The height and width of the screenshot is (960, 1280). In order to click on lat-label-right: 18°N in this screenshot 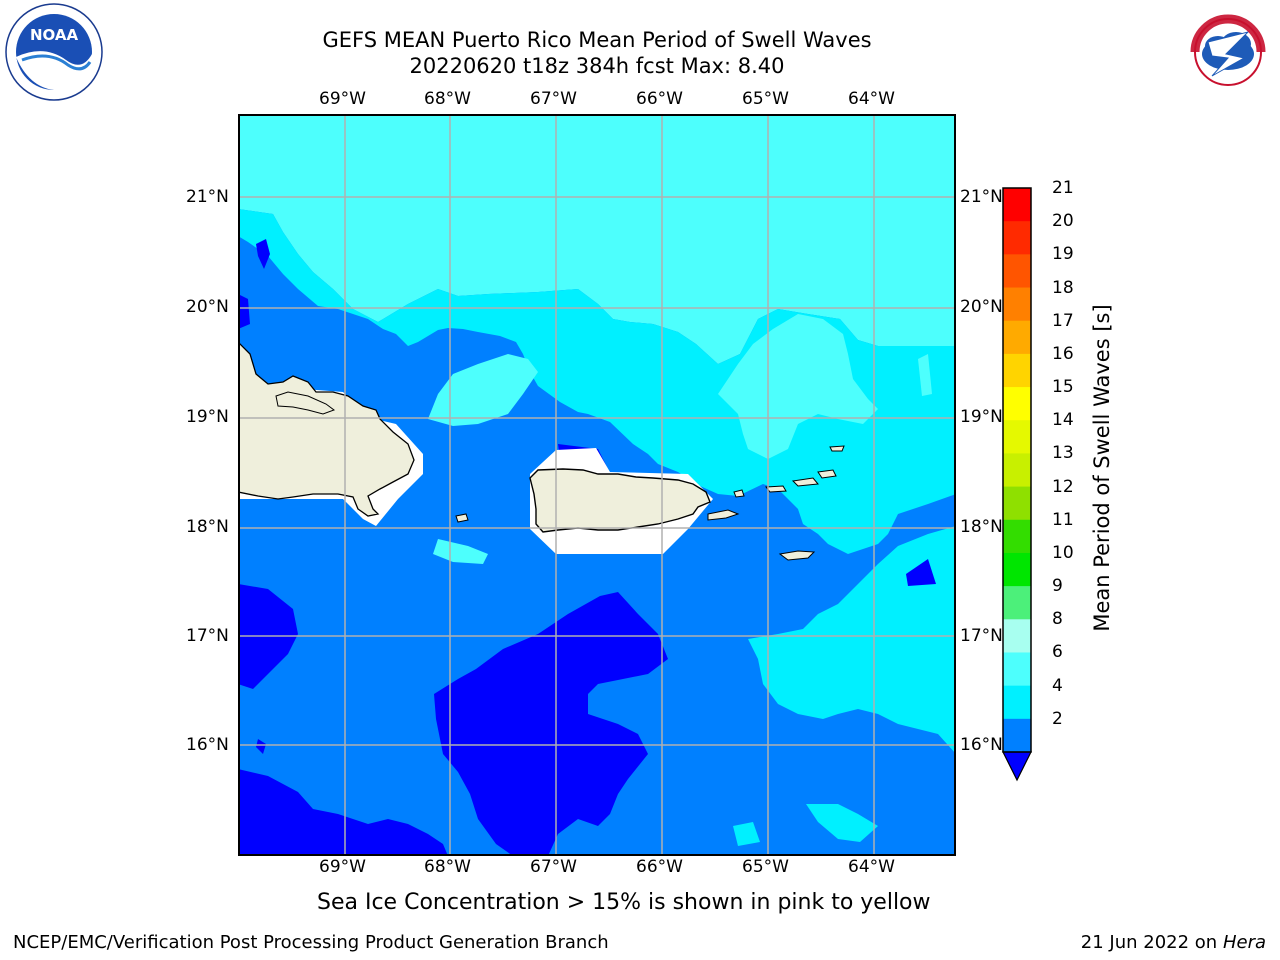, I will do `click(981, 527)`.